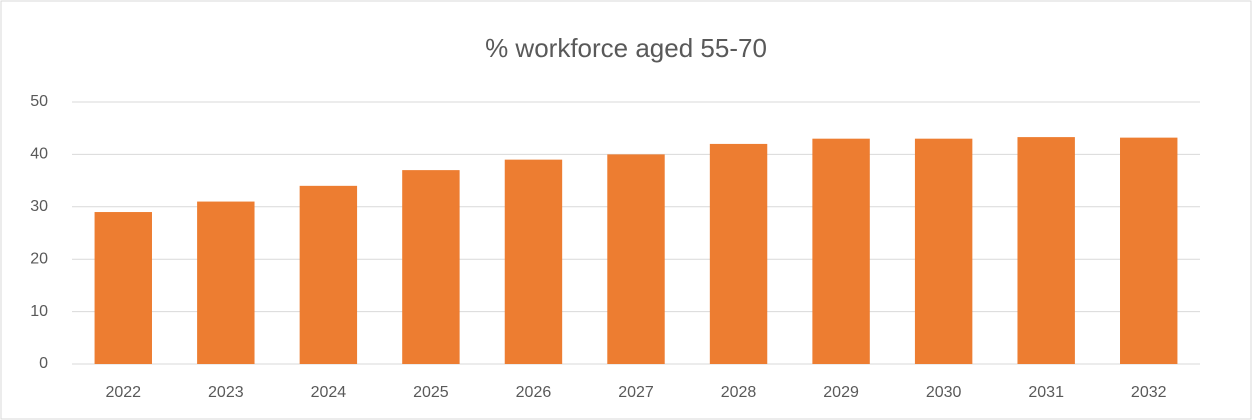 The width and height of the screenshot is (1252, 420). I want to click on chart-title: % workforce aged 55-70, so click(626, 48).